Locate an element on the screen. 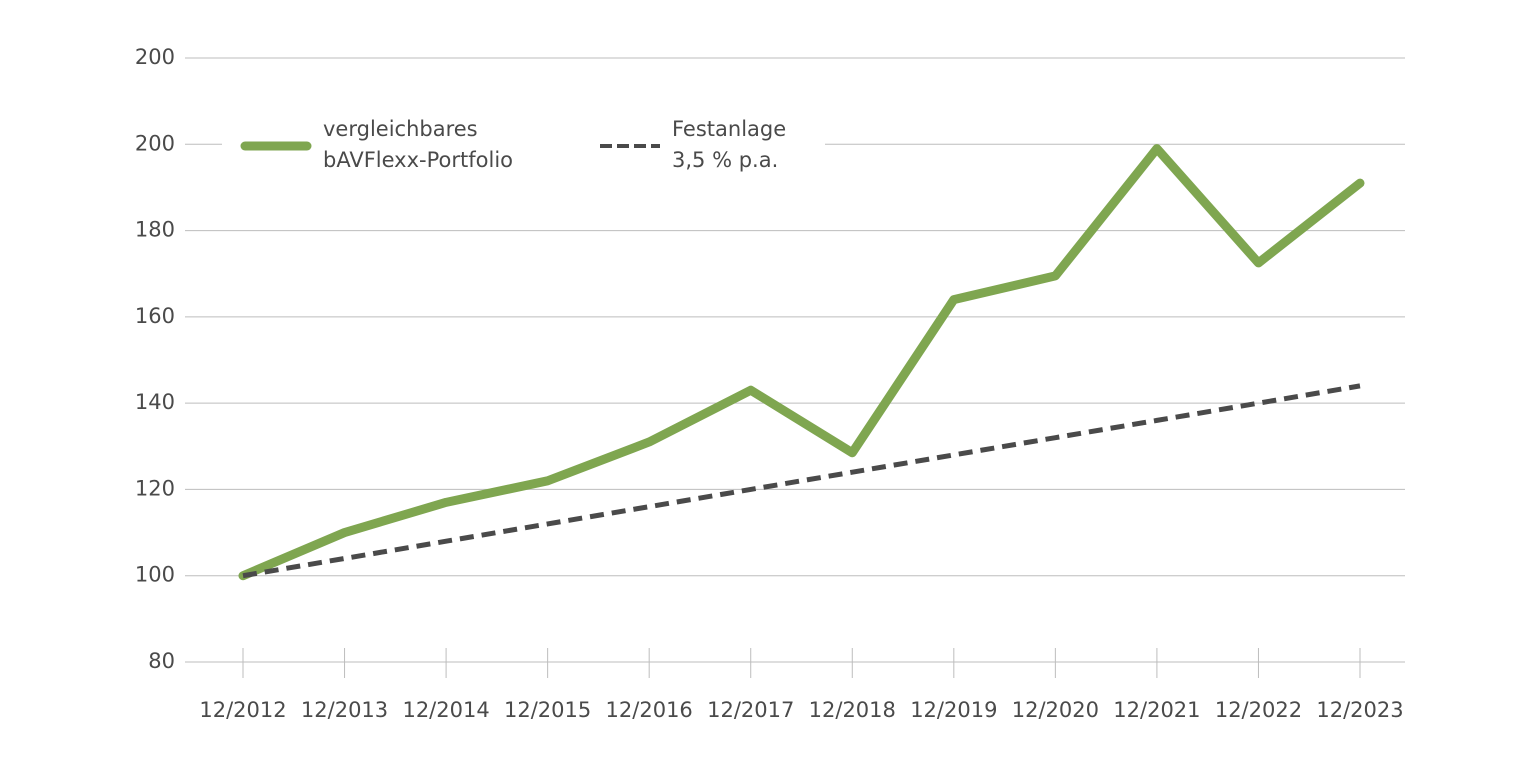  x-tick-label: 12/2021 is located at coordinates (1156, 710).